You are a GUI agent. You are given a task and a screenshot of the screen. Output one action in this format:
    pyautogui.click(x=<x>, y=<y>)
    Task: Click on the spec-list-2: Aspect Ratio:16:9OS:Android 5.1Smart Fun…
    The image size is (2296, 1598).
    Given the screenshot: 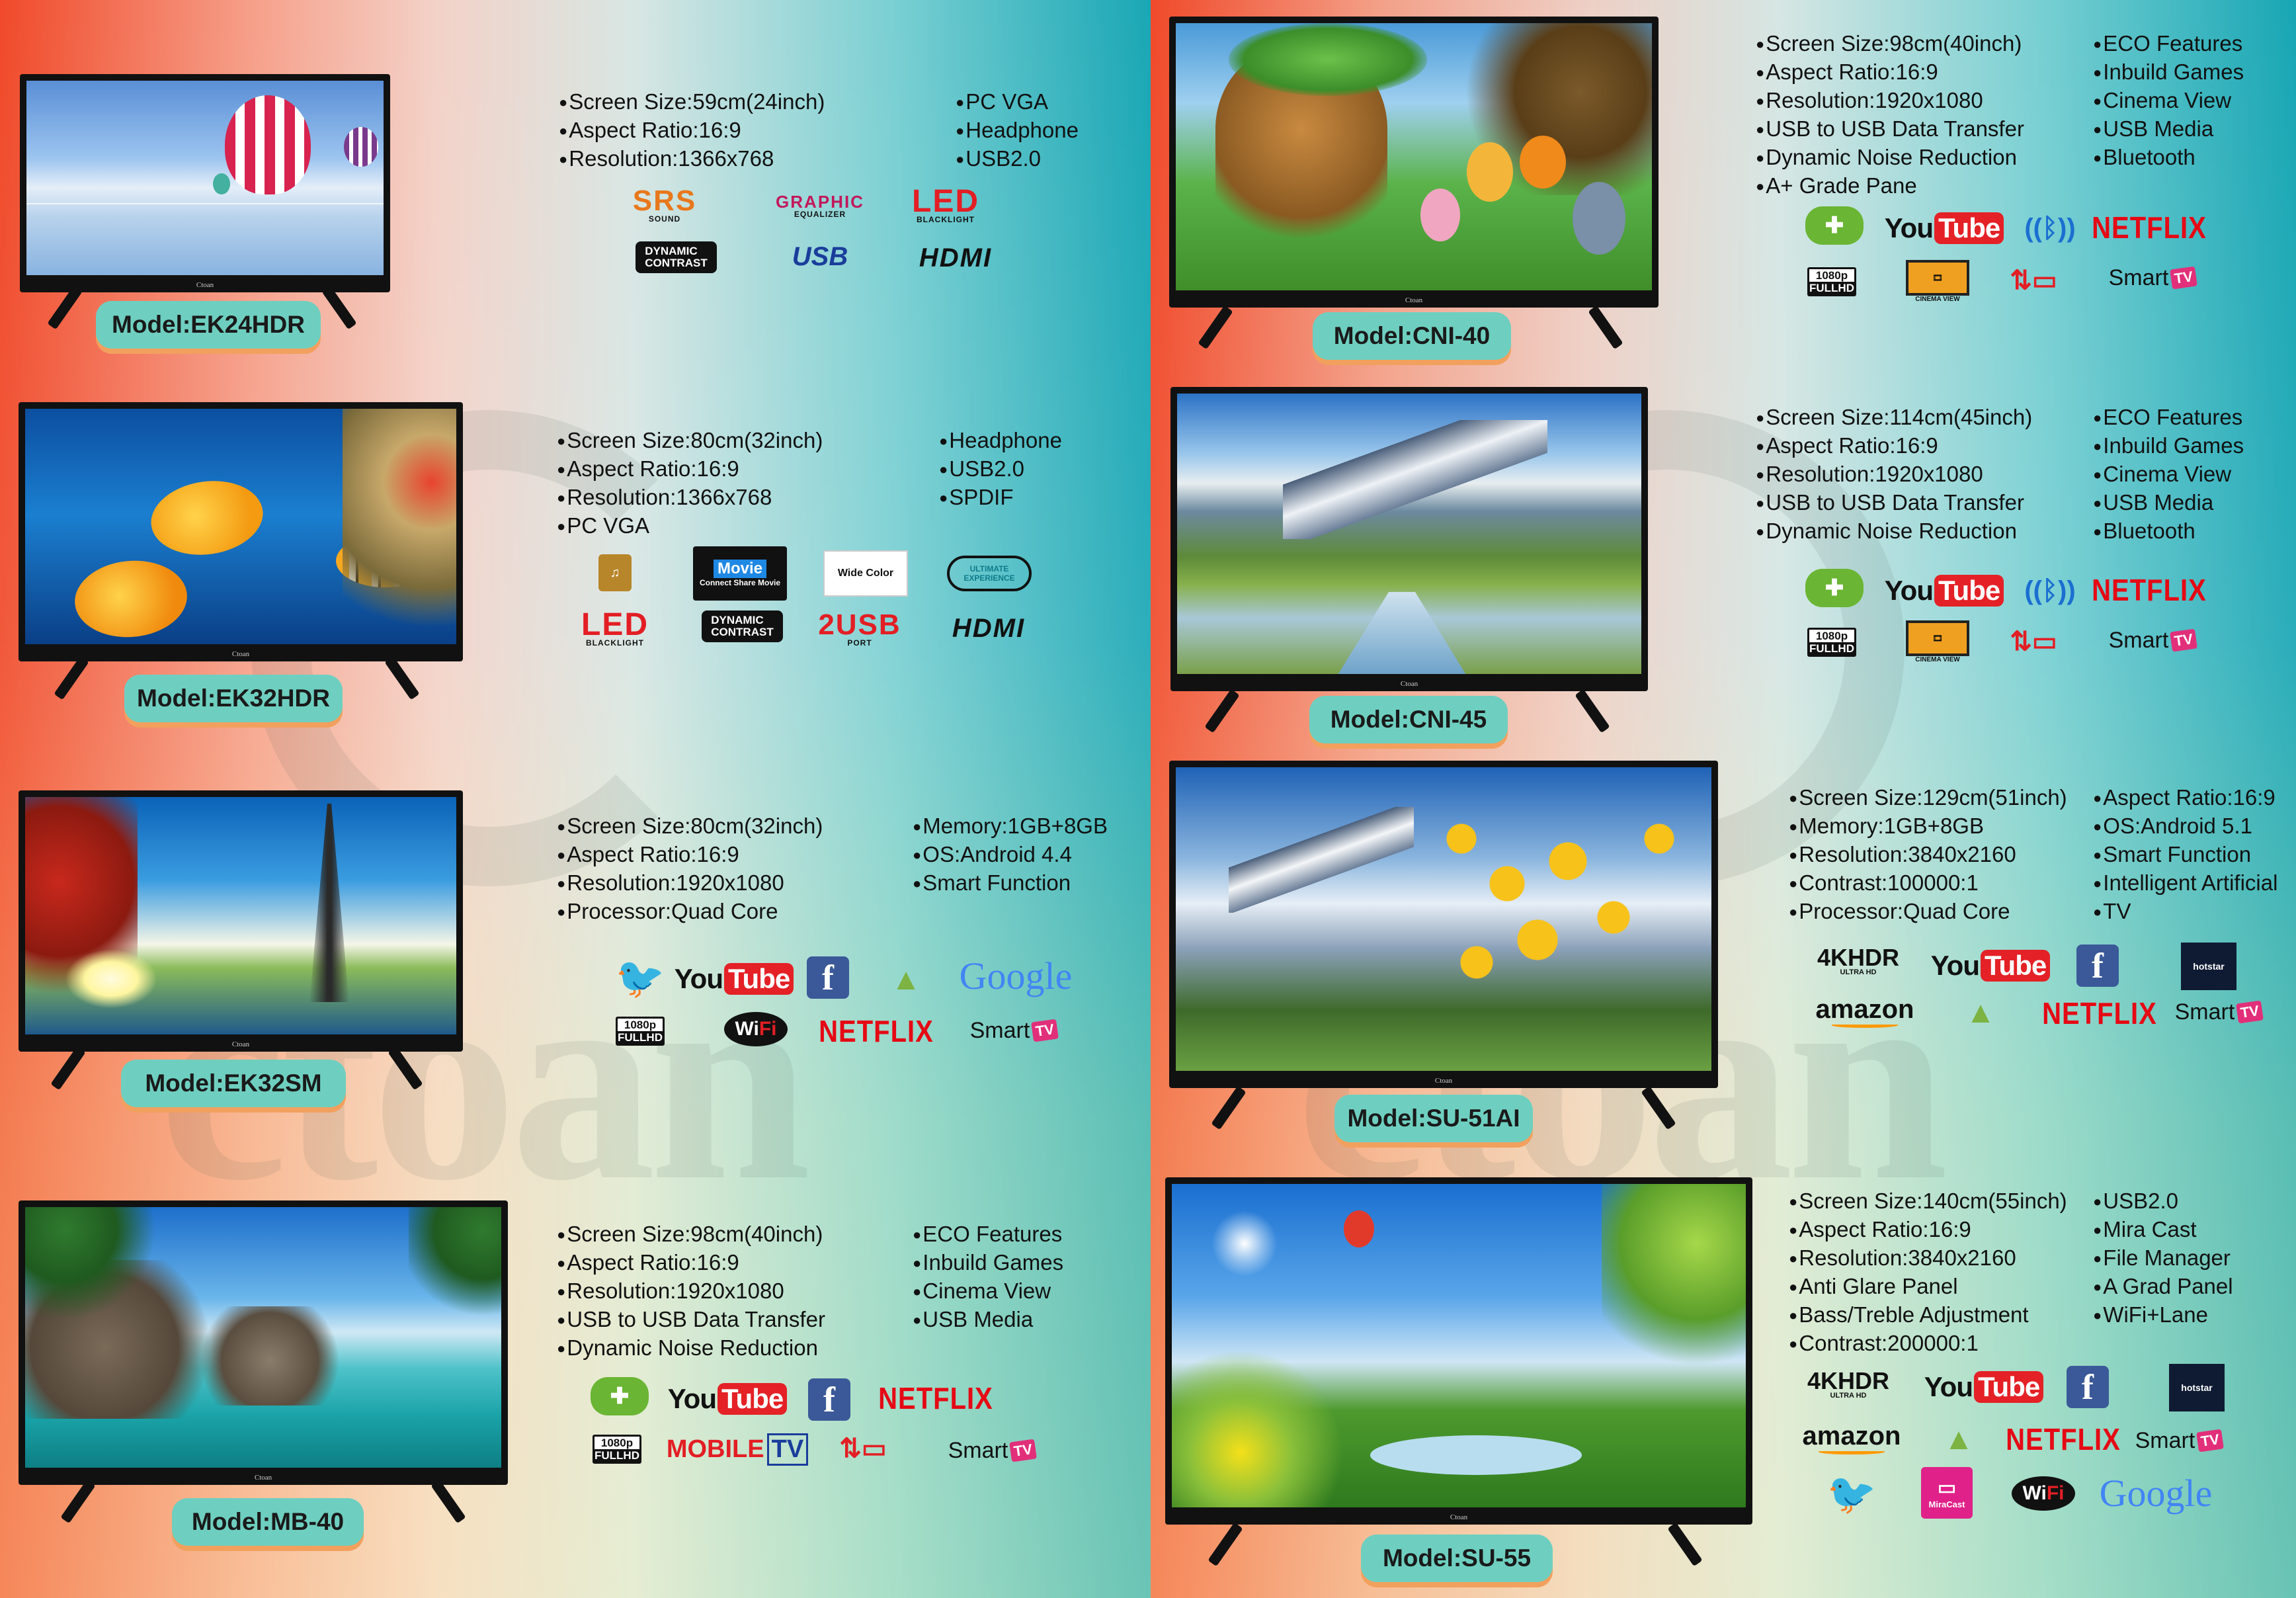 What is the action you would take?
    pyautogui.click(x=2185, y=855)
    